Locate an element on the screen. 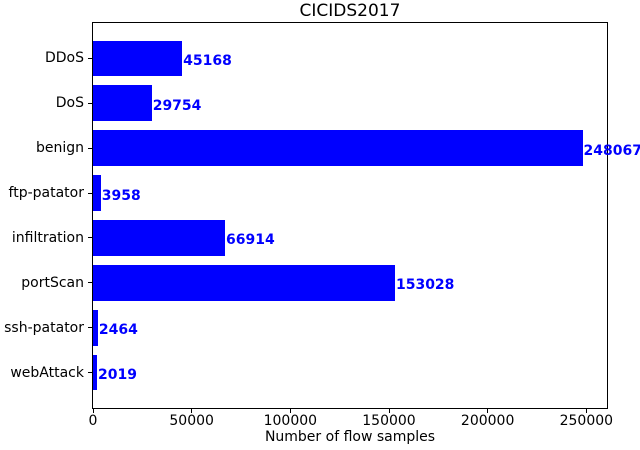 This screenshot has height=450, width=640. bar-DDoS is located at coordinates (138, 58).